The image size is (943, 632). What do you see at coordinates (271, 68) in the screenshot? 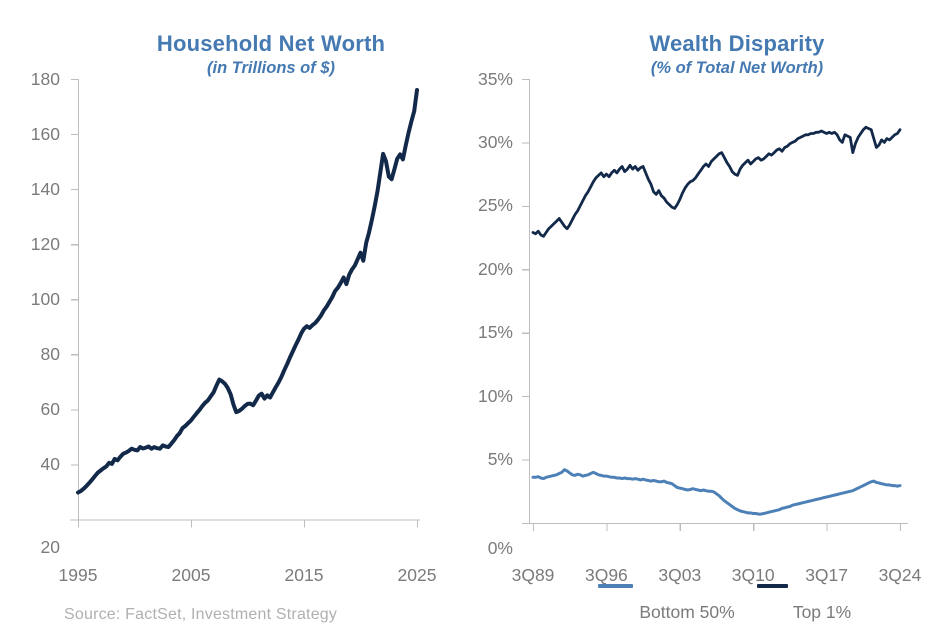
I see `chart-subtitle: (in Trillions of $)` at bounding box center [271, 68].